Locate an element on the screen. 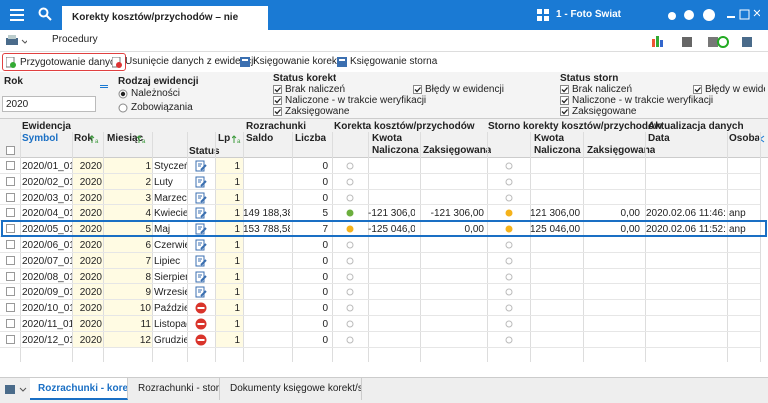 This screenshot has width=768, height=403. column-header: Rozrachunki is located at coordinates (276, 126).